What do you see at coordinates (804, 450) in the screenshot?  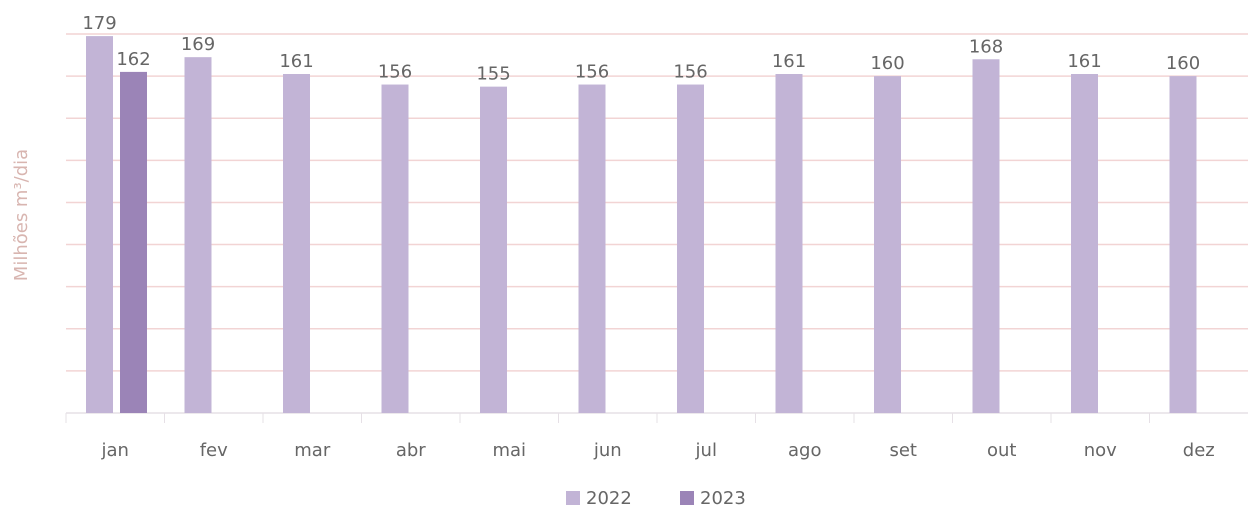 I see `x-tick-label: ago` at bounding box center [804, 450].